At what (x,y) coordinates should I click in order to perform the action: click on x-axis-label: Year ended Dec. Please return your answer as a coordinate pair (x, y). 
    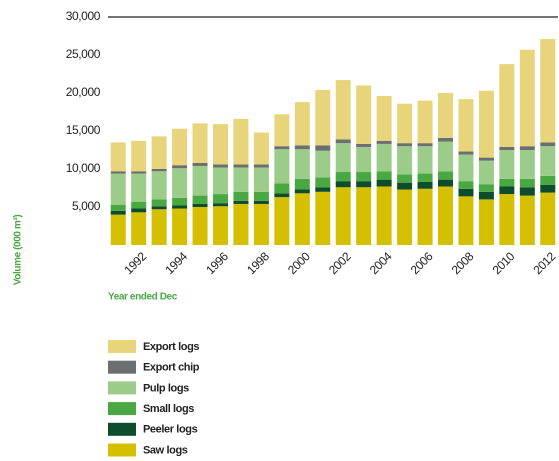
    Looking at the image, I should click on (143, 297).